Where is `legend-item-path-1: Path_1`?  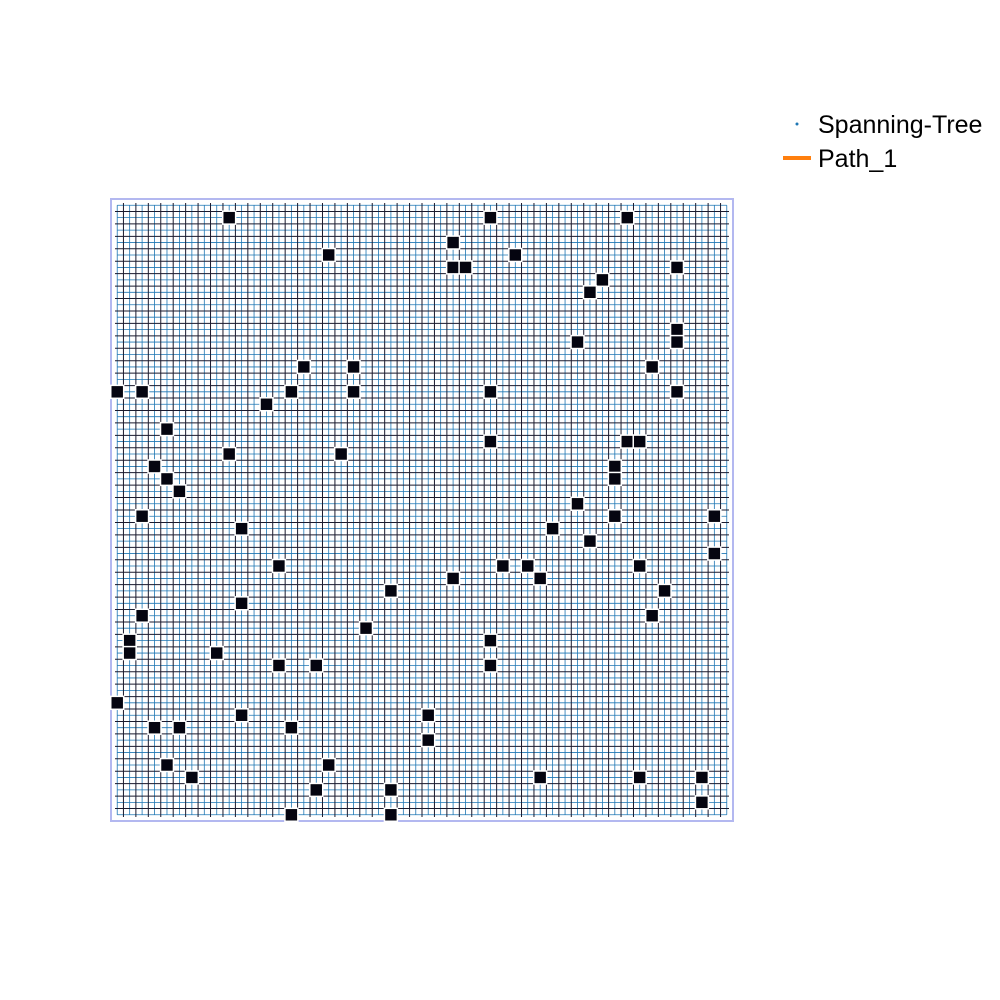
legend-item-path-1: Path_1 is located at coordinates (840, 159).